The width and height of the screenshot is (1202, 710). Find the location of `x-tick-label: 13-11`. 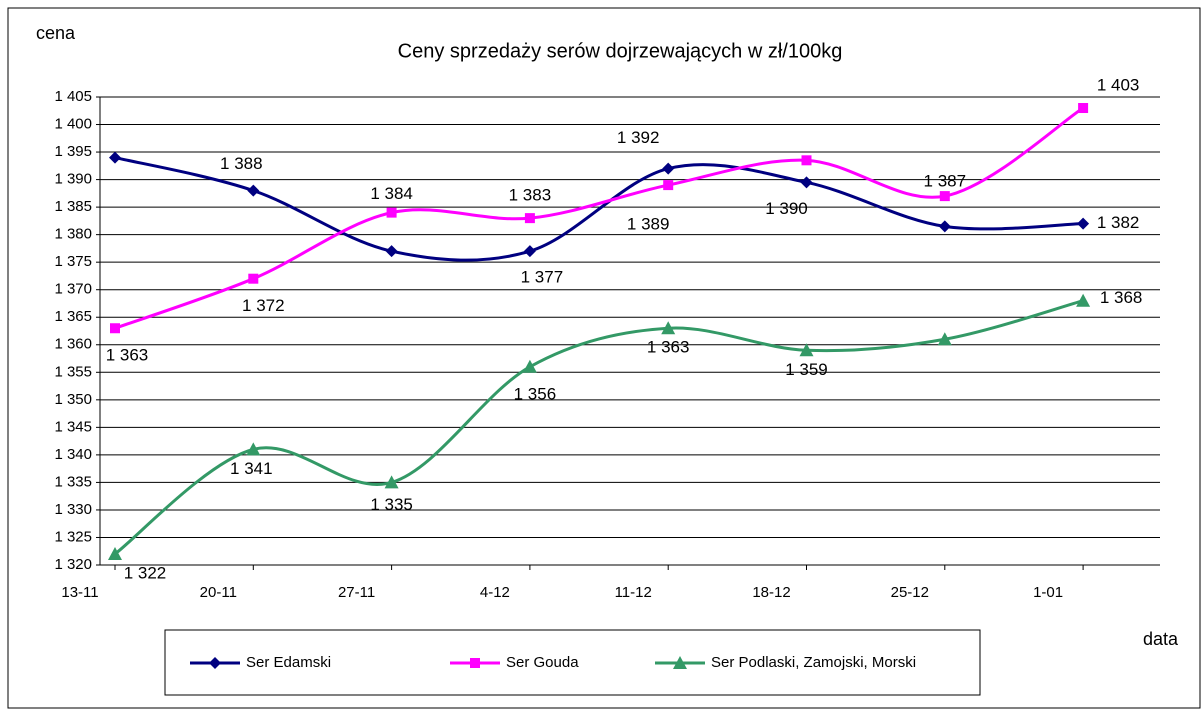

x-tick-label: 13-11 is located at coordinates (79, 592).